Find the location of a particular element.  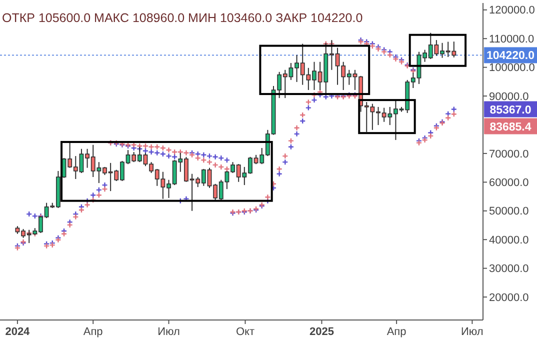

y-tick-label: 100000.0 is located at coordinates (512, 68).